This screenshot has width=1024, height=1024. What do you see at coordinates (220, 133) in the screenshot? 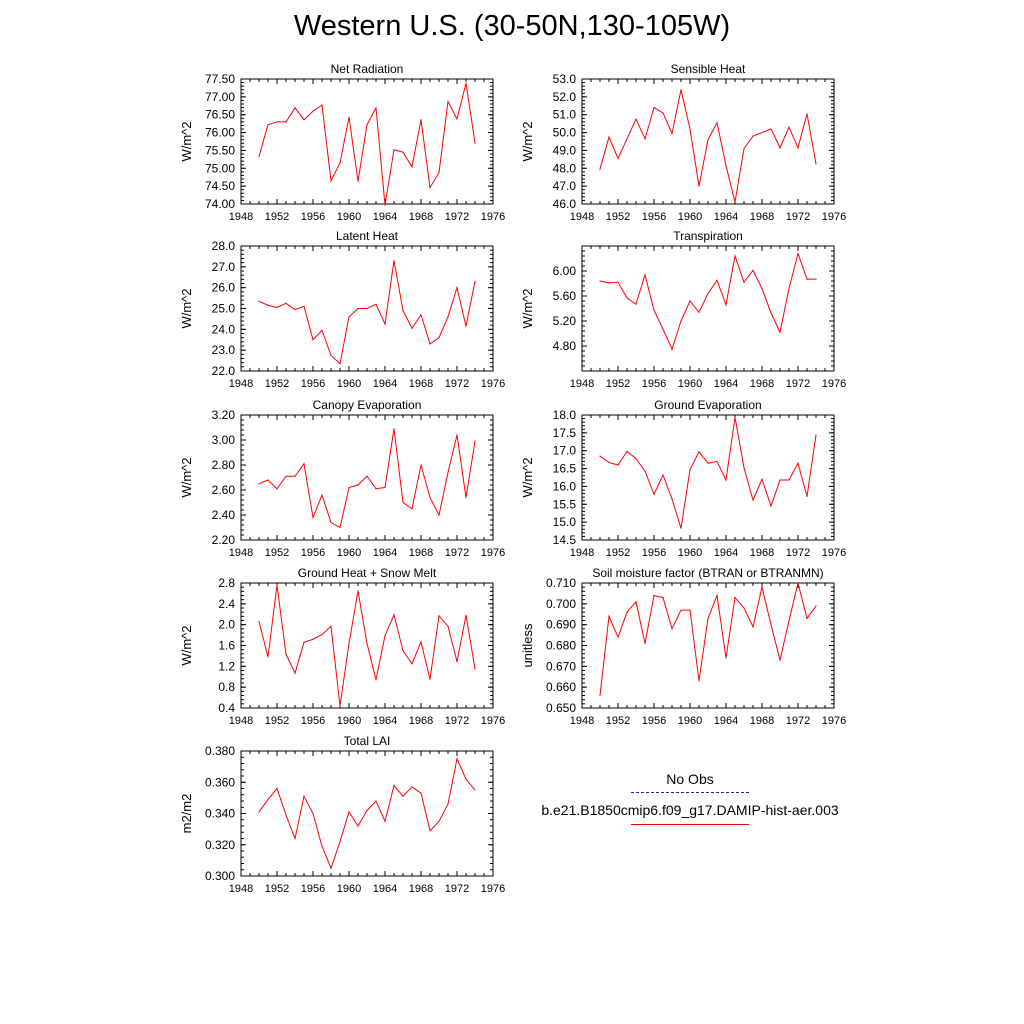
I see `y-tick-label: 76.00` at bounding box center [220, 133].